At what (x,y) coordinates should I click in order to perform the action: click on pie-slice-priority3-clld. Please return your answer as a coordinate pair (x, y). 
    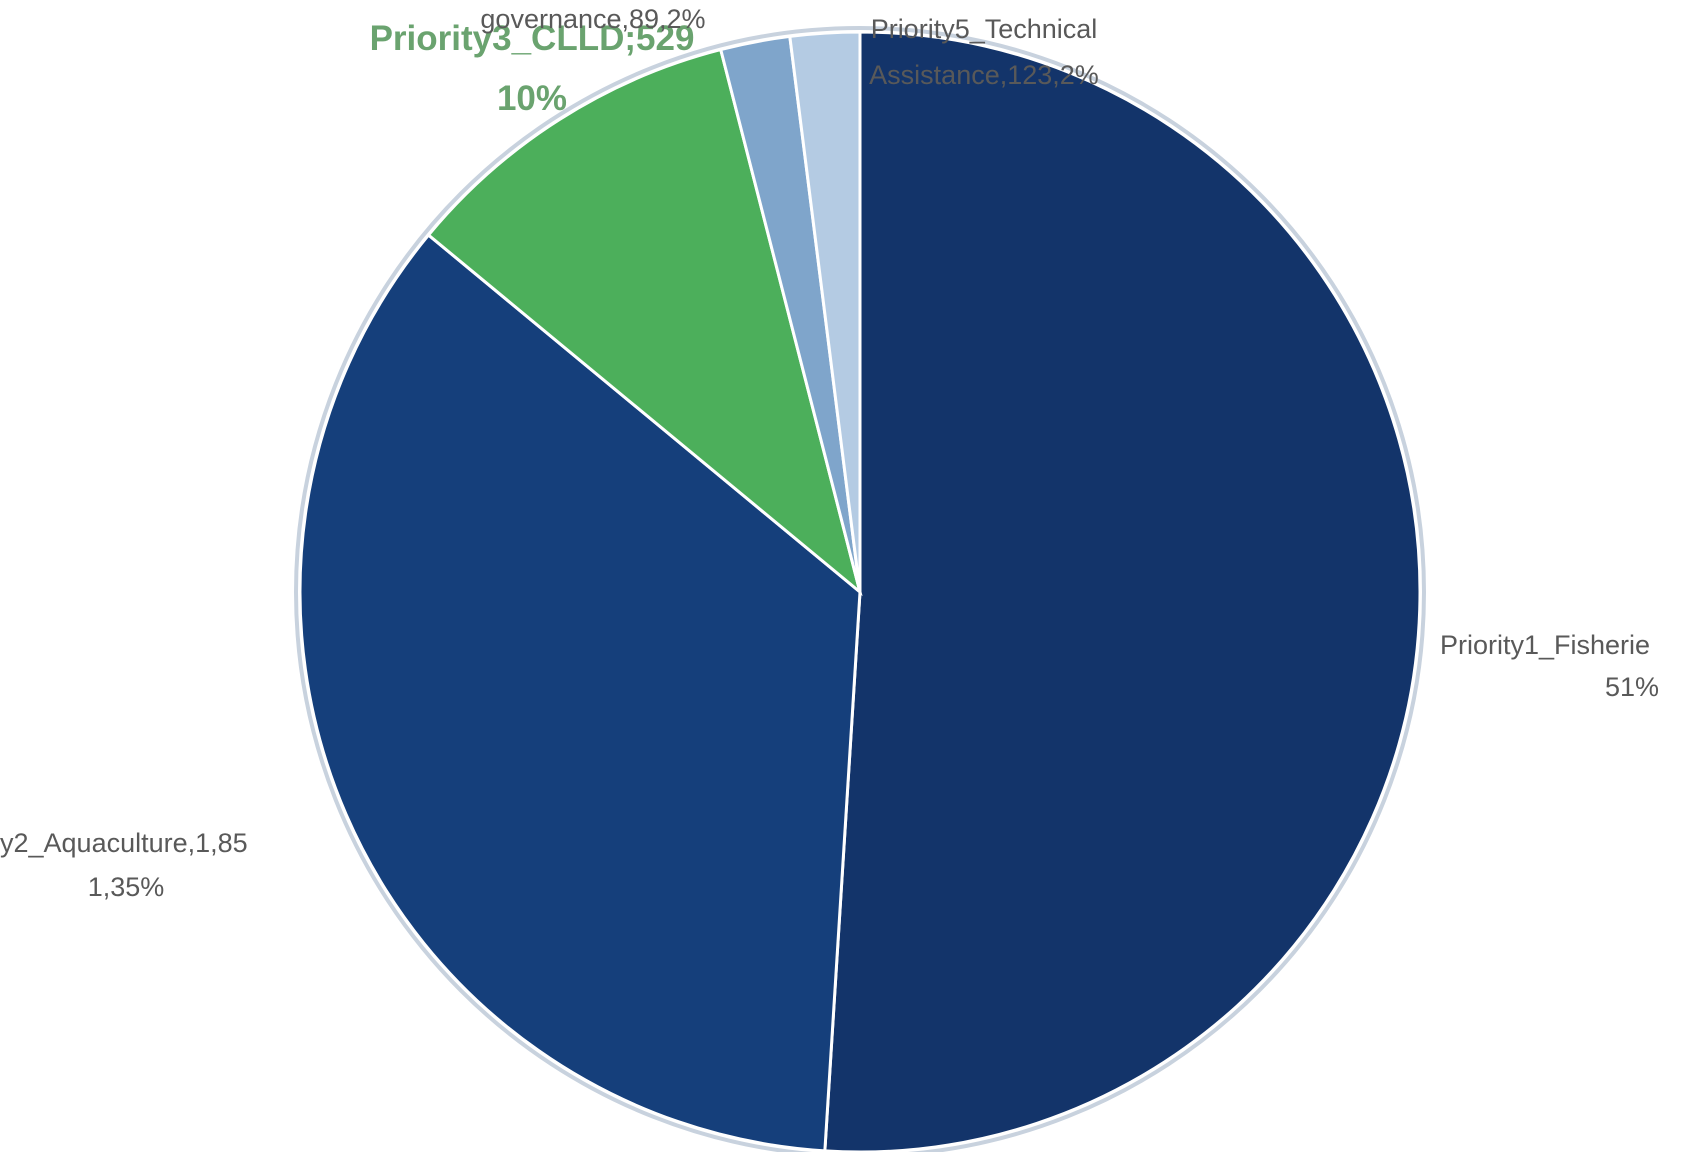
    Looking at the image, I should click on (644, 322).